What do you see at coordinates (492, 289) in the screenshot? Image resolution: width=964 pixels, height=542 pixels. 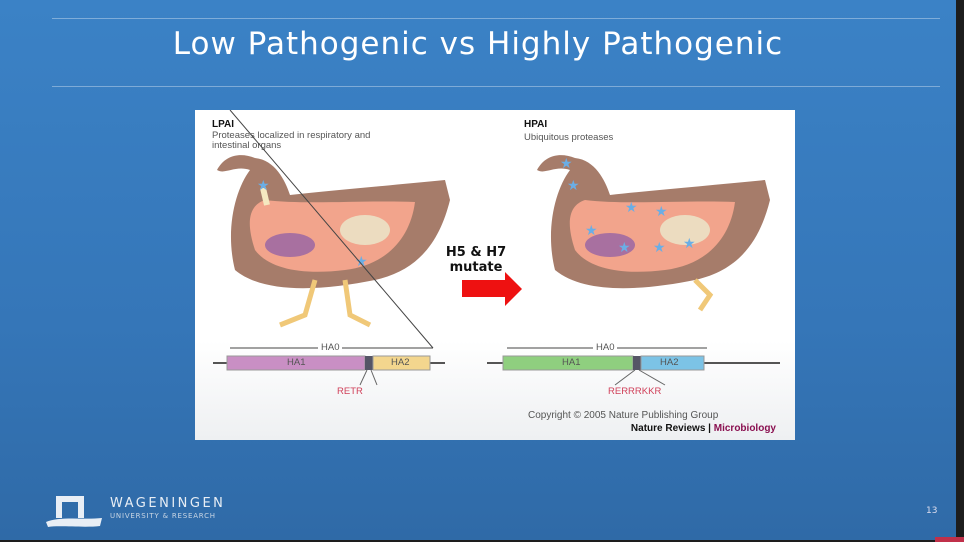 I see `mutation-arrow` at bounding box center [492, 289].